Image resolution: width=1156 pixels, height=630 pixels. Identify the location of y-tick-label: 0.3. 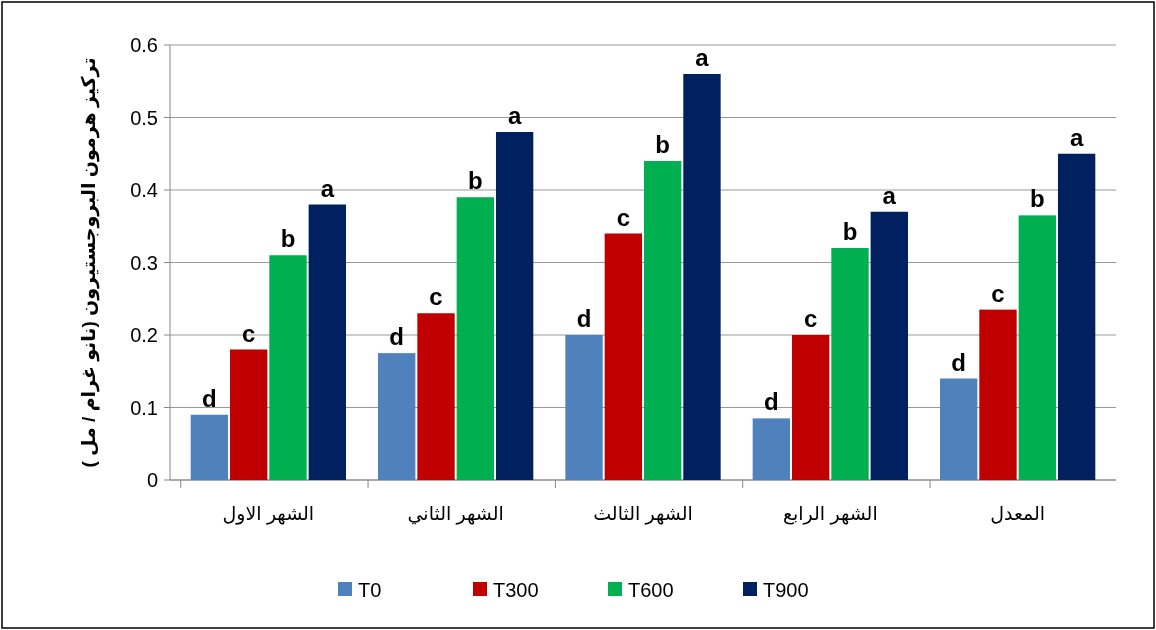
(144, 262).